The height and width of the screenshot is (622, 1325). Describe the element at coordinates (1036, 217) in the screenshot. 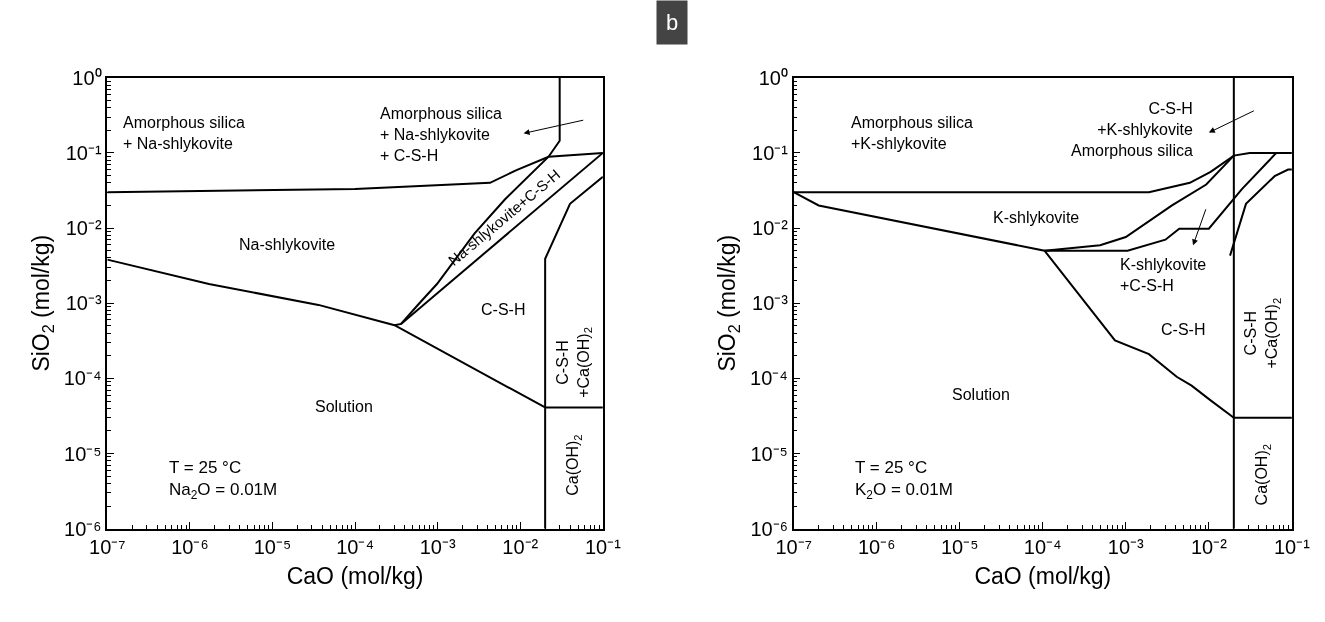

I see `annotation: K-shlykovite` at that location.